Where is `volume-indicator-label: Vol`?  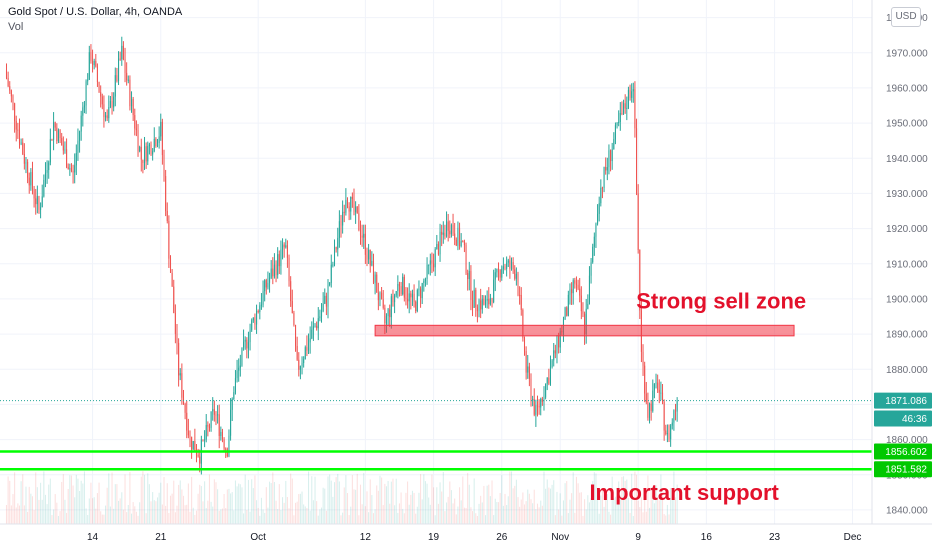 volume-indicator-label: Vol is located at coordinates (16, 27).